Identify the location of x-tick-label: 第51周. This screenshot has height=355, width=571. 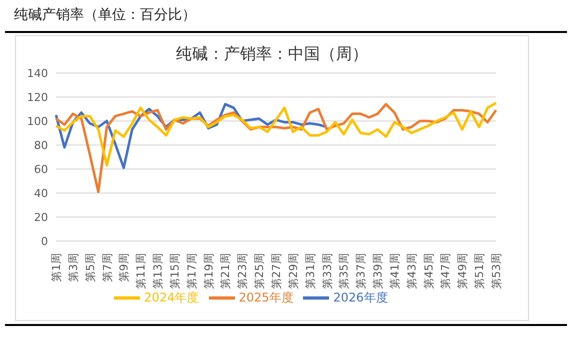
(479, 271).